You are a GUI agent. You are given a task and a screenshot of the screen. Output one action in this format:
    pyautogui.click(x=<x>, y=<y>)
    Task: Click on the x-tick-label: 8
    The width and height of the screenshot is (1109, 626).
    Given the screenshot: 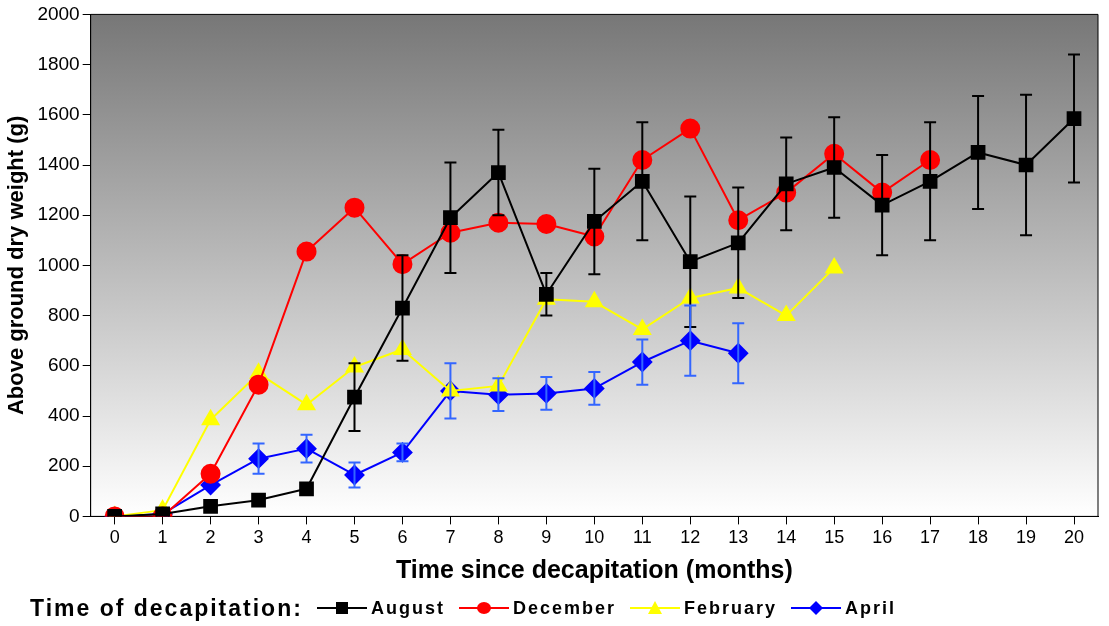 What is the action you would take?
    pyautogui.click(x=498, y=537)
    